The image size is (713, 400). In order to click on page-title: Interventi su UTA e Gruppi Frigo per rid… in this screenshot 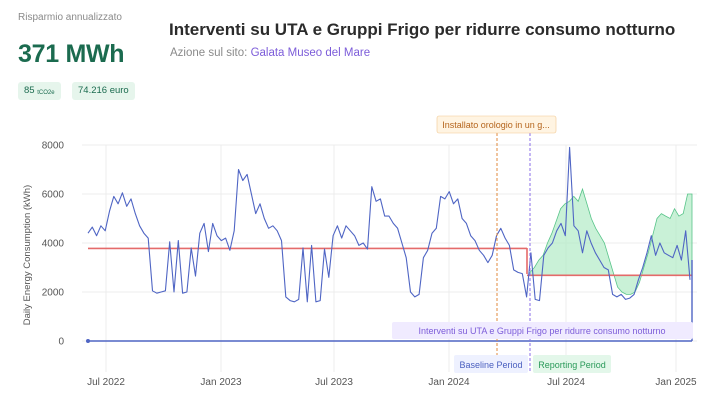, I will do `click(422, 29)`.